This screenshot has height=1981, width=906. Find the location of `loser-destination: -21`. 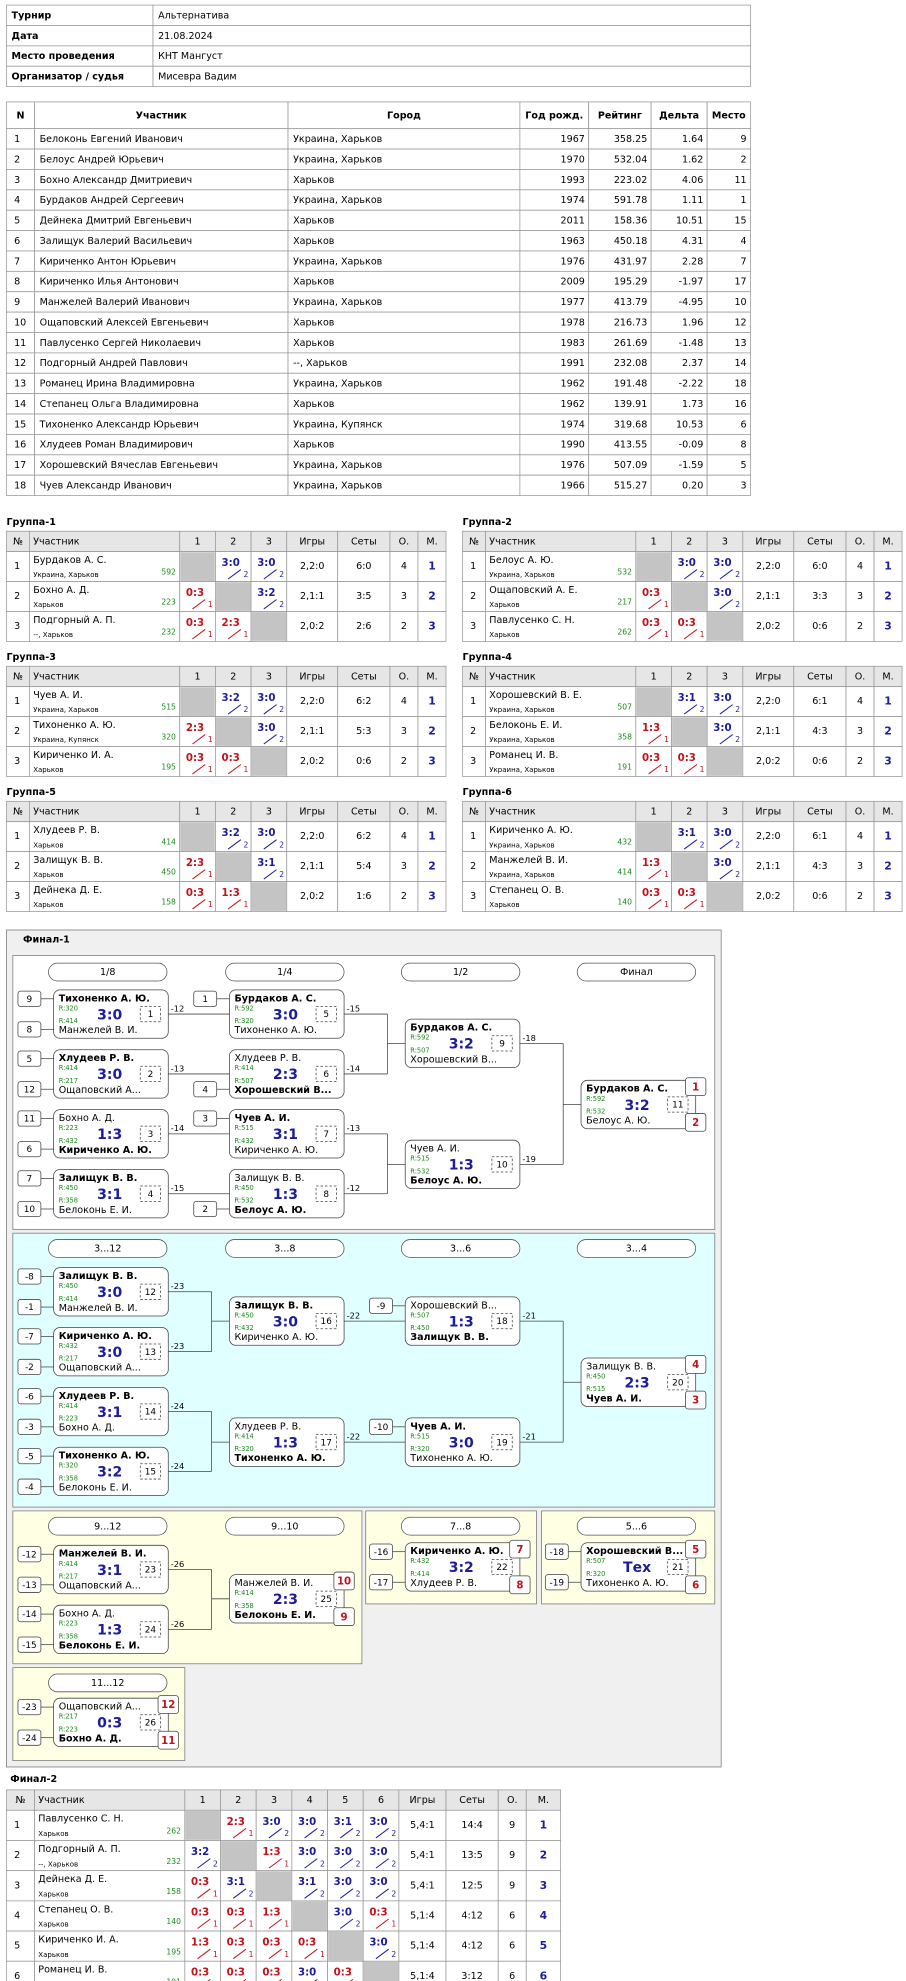

loser-destination: -21 is located at coordinates (529, 1437).